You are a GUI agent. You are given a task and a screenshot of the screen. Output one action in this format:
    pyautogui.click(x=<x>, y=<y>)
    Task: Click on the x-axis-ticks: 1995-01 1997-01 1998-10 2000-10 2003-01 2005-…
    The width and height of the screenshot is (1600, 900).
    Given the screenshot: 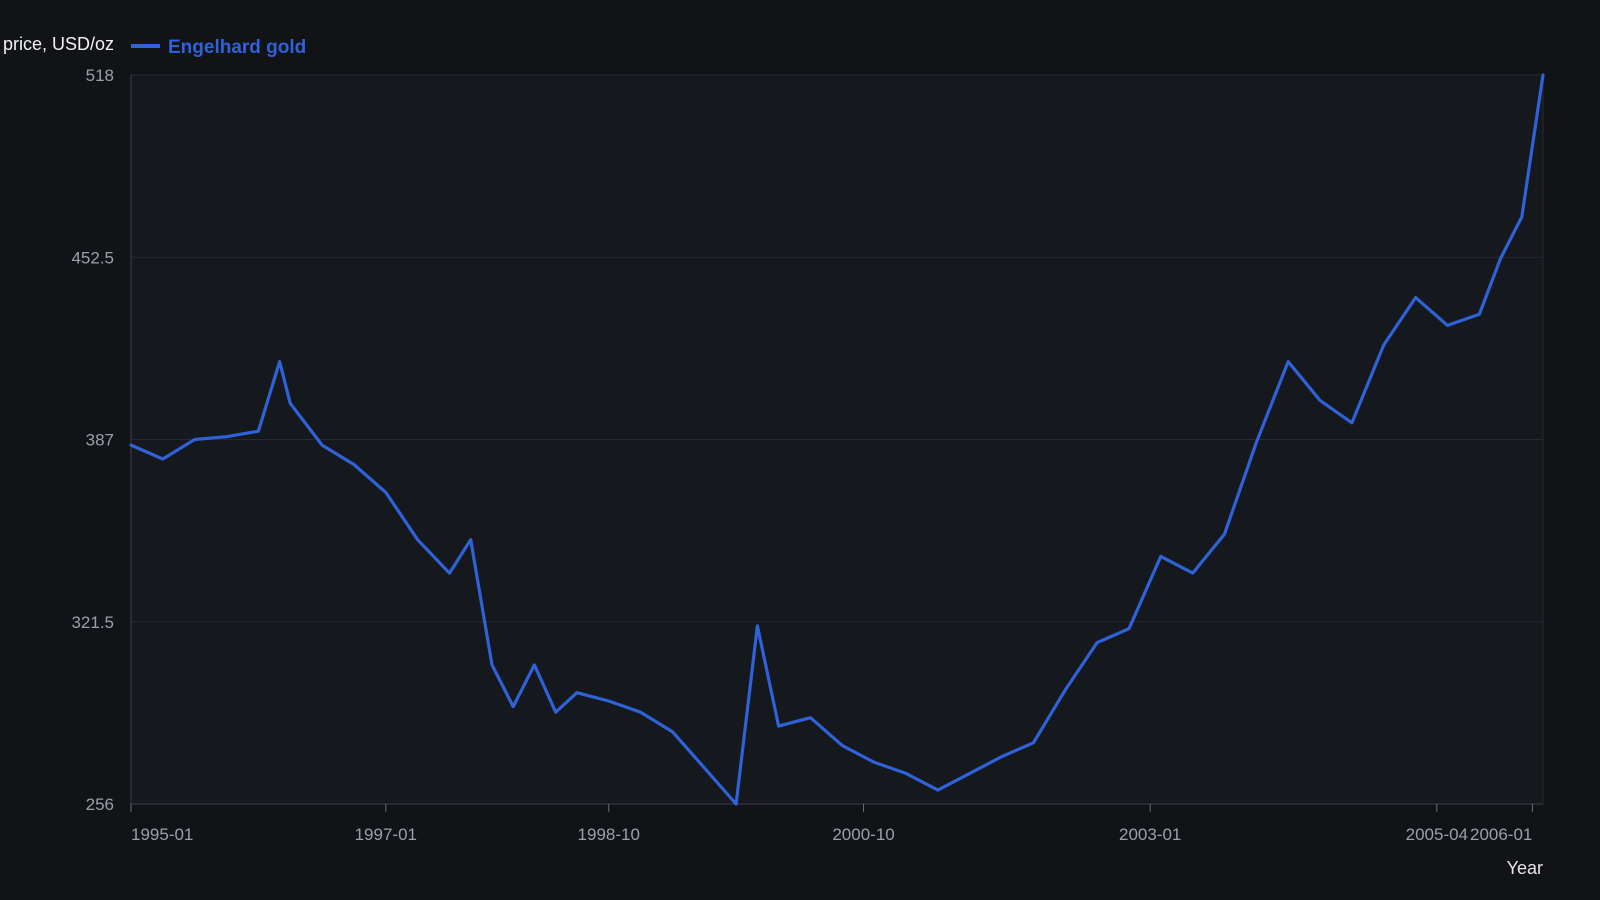 What is the action you would take?
    pyautogui.click(x=831, y=824)
    